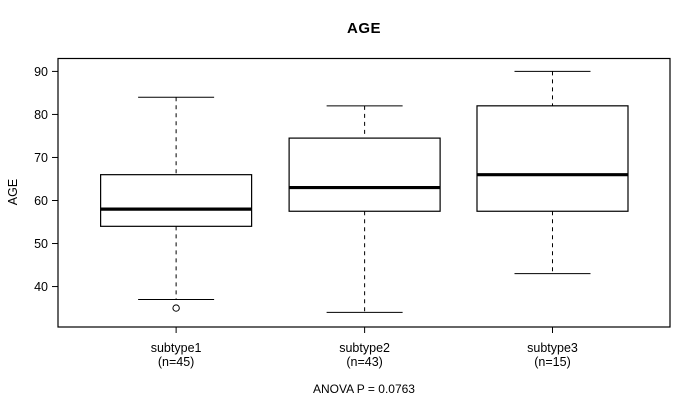 Image resolution: width=700 pixels, height=400 pixels. Describe the element at coordinates (176, 308) in the screenshot. I see `outlier-point` at that location.